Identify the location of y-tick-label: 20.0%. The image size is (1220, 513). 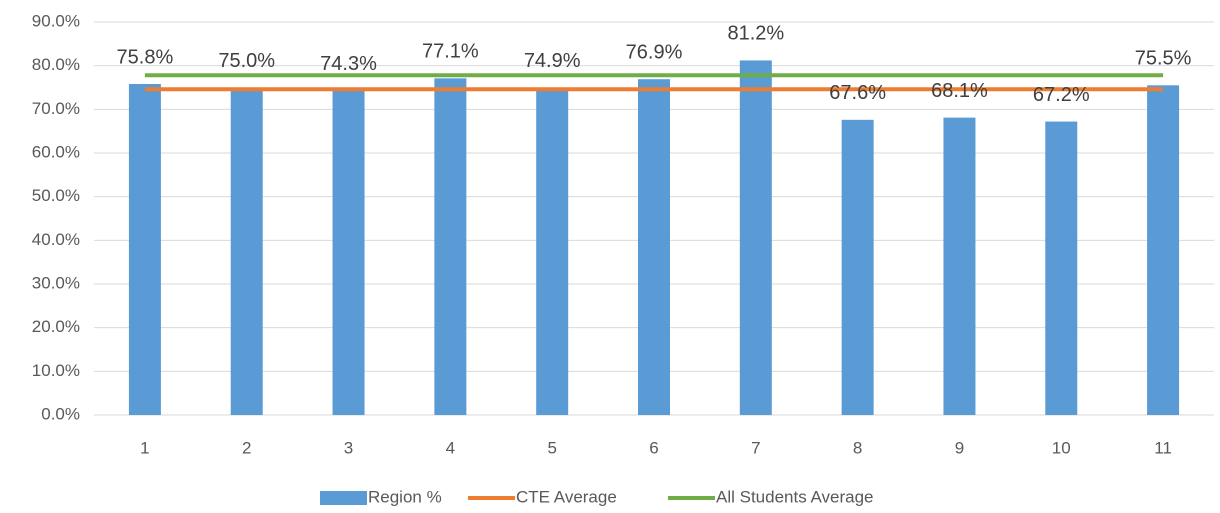
(56, 326).